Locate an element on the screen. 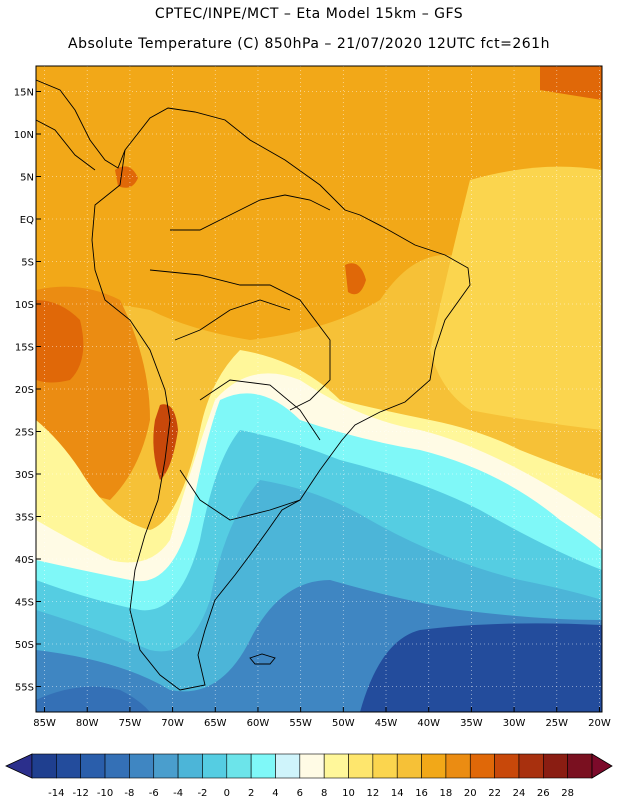 The height and width of the screenshot is (800, 618). lon-label: 50W is located at coordinates (343, 723).